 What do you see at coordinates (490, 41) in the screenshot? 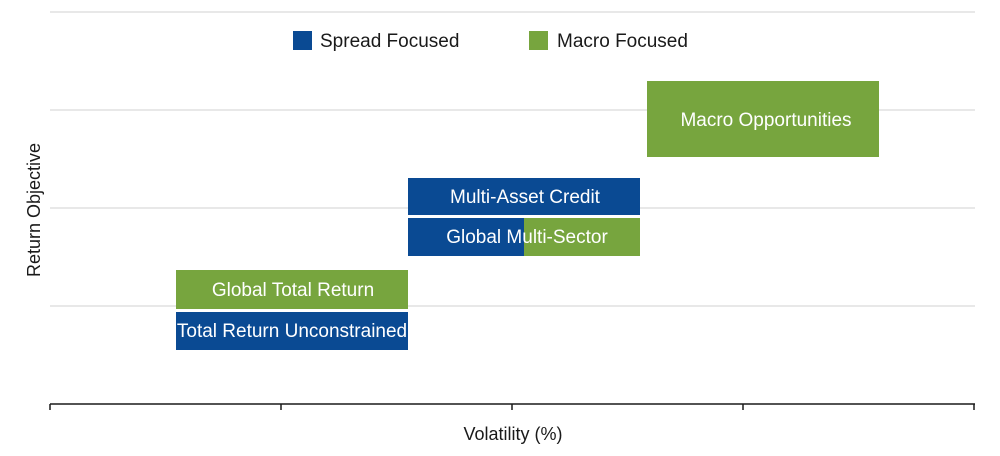
I see `legend: Spread Focused Macro Focused` at bounding box center [490, 41].